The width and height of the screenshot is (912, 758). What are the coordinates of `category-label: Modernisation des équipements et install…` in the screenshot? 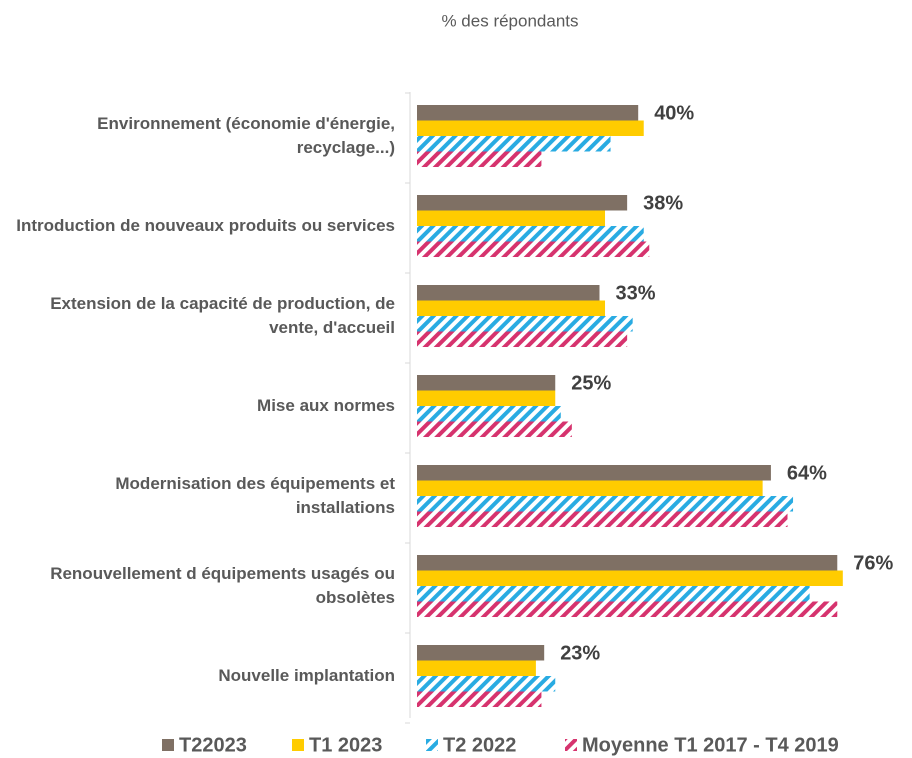 It's located at (255, 495).